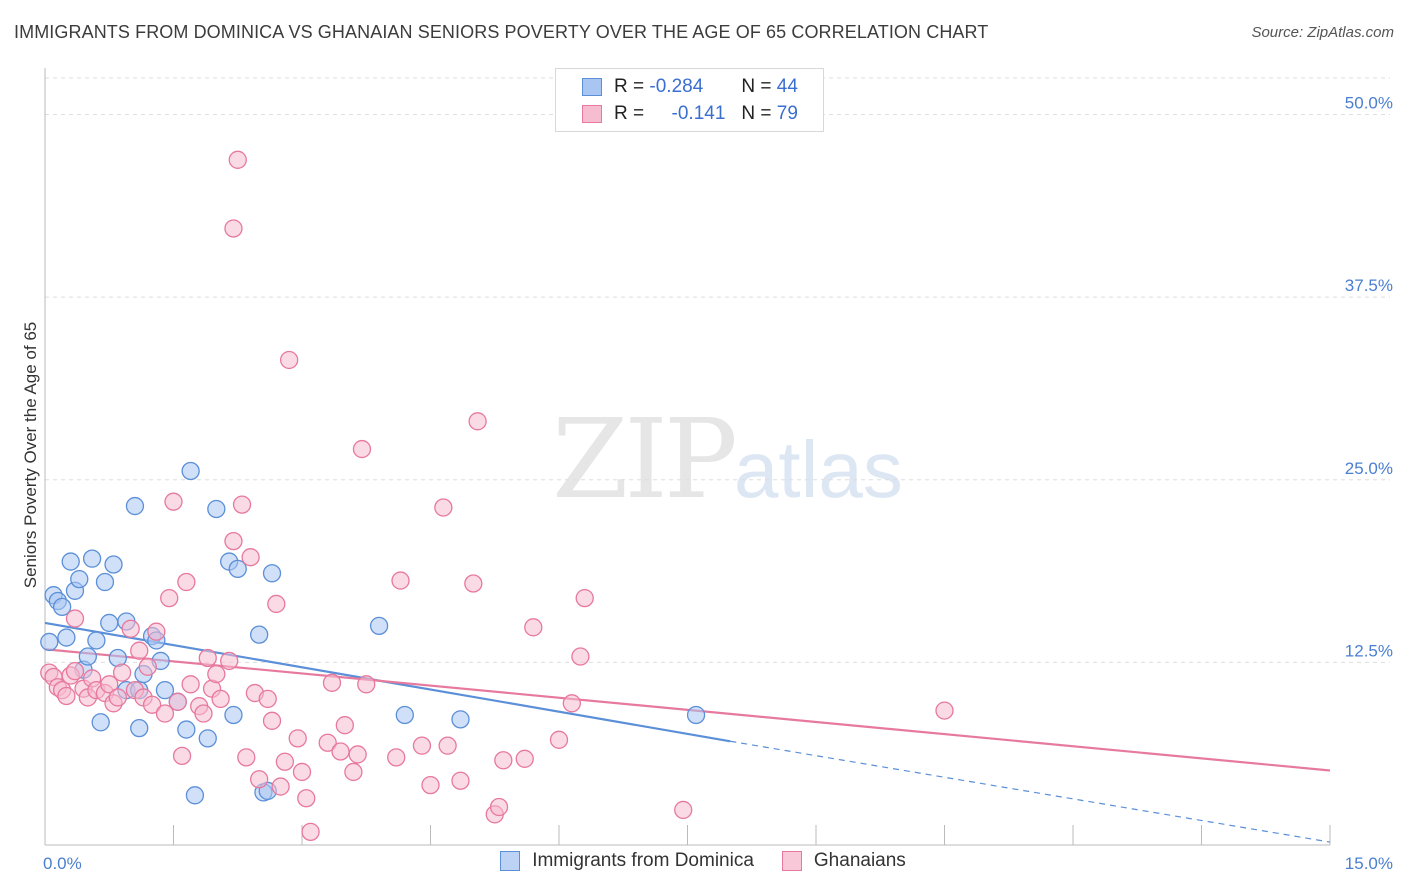 The image size is (1406, 892). What do you see at coordinates (1369, 650) in the screenshot?
I see `y-tick-label: 12.5%` at bounding box center [1369, 650].